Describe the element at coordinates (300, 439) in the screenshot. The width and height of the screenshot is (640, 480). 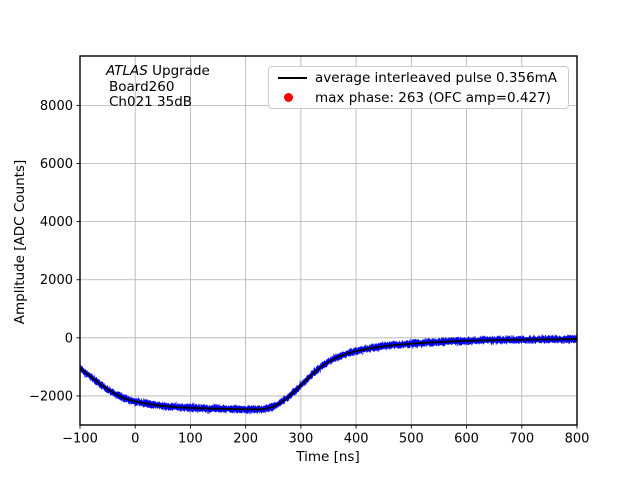
I see `x-tick-label: 300` at that location.